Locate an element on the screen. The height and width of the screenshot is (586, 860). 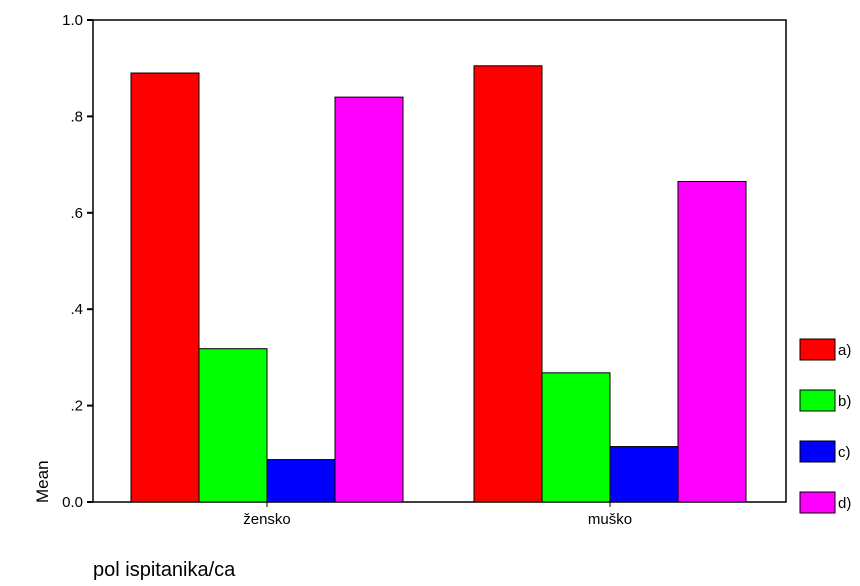
legend-label: a) is located at coordinates (844, 350).